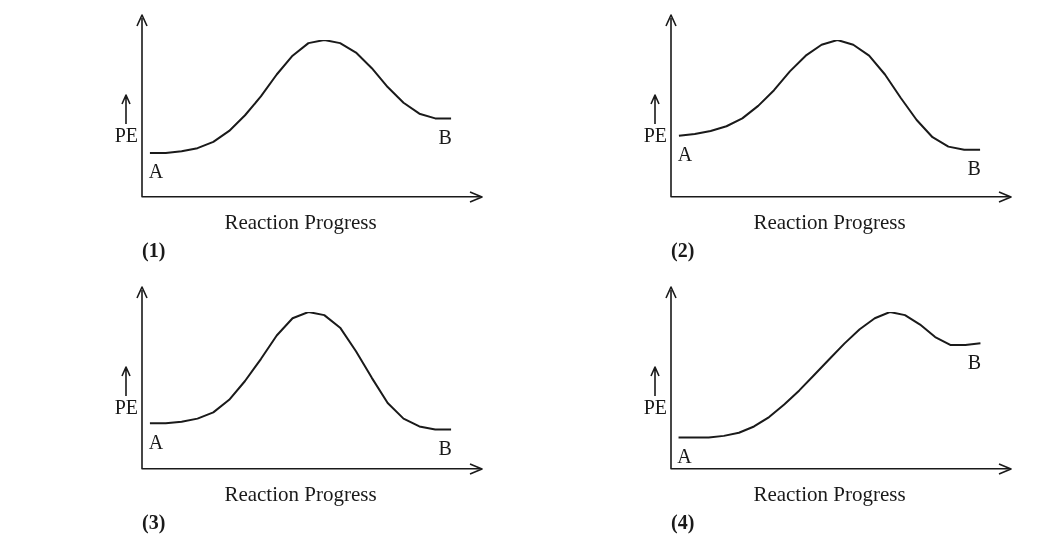  Describe the element at coordinates (154, 523) in the screenshot. I see `text: (3)` at that location.